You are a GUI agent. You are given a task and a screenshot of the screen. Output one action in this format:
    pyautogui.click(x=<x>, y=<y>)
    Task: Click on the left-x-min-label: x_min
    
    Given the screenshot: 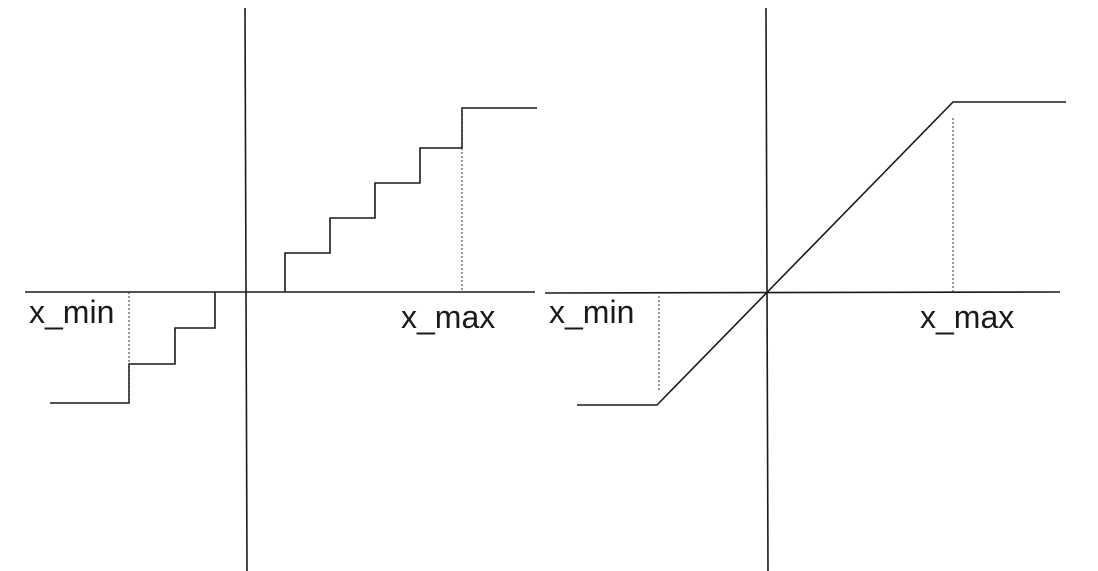 What is the action you would take?
    pyautogui.click(x=71, y=312)
    